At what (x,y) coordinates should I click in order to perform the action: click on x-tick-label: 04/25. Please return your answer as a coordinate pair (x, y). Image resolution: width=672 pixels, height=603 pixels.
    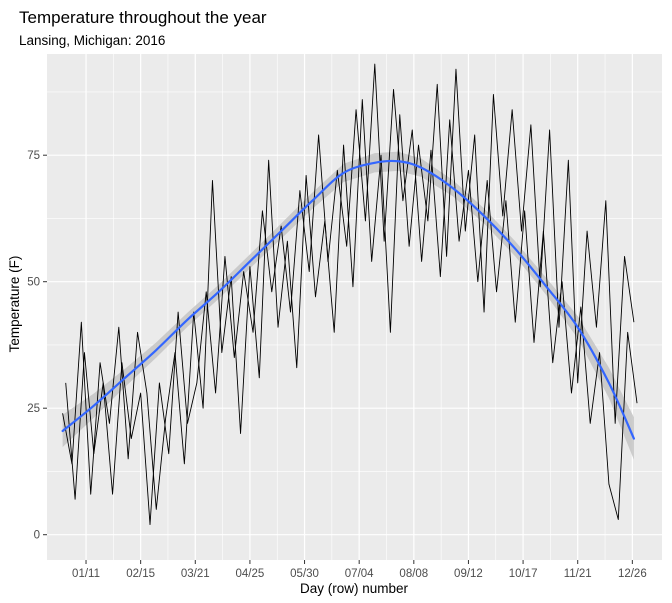
    Looking at the image, I should click on (250, 574).